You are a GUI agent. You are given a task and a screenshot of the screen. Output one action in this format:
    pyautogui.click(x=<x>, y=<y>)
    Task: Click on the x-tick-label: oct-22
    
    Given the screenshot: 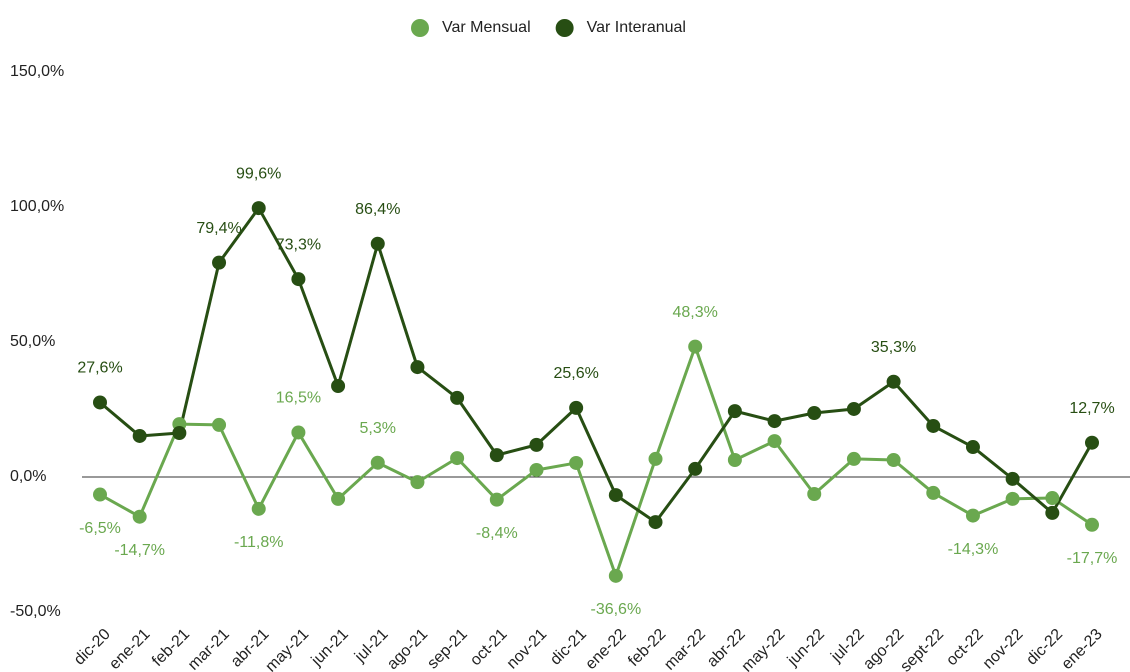 What is the action you would take?
    pyautogui.click(x=965, y=648)
    